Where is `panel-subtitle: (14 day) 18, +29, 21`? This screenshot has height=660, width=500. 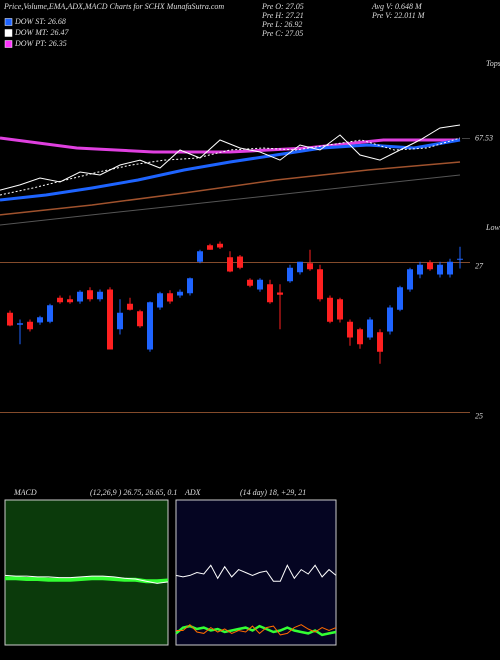 panel-subtitle: (14 day) 18, +29, 21 is located at coordinates (273, 492).